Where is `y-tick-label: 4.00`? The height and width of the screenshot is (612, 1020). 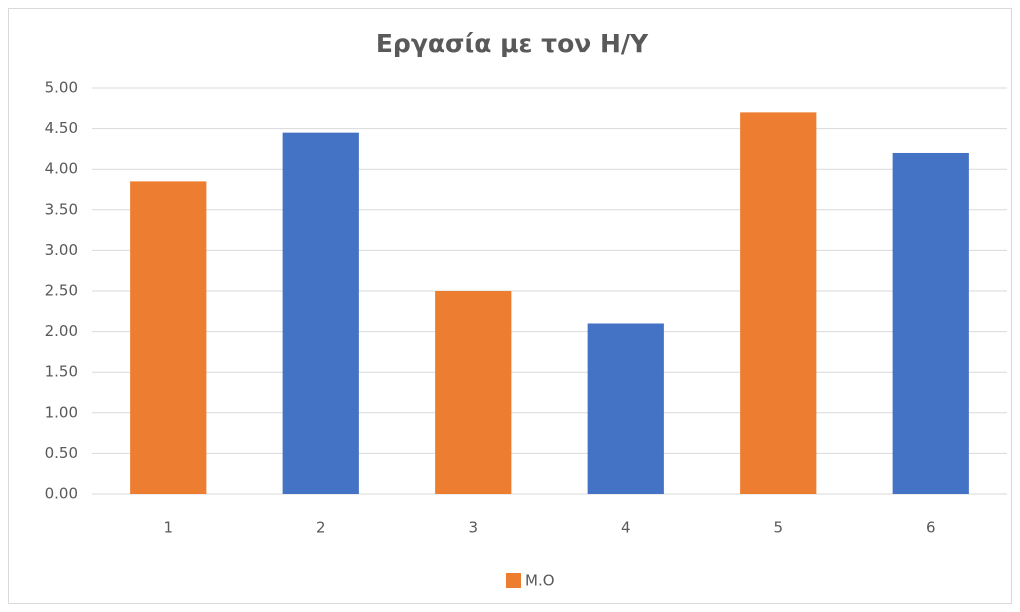 y-tick-label: 4.00 is located at coordinates (61, 169).